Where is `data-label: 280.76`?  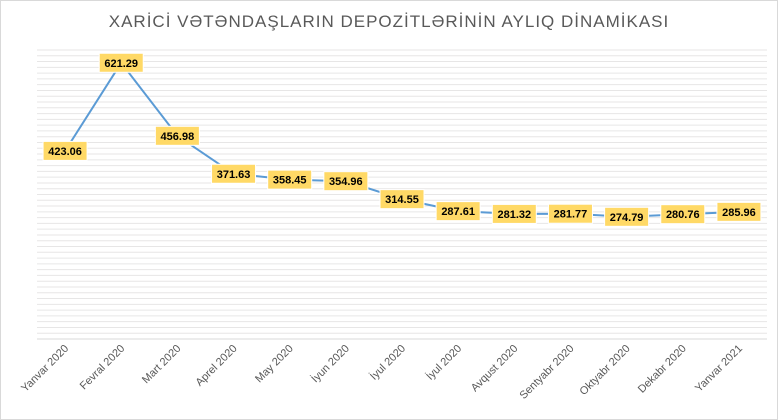
data-label: 280.76 is located at coordinates (683, 214).